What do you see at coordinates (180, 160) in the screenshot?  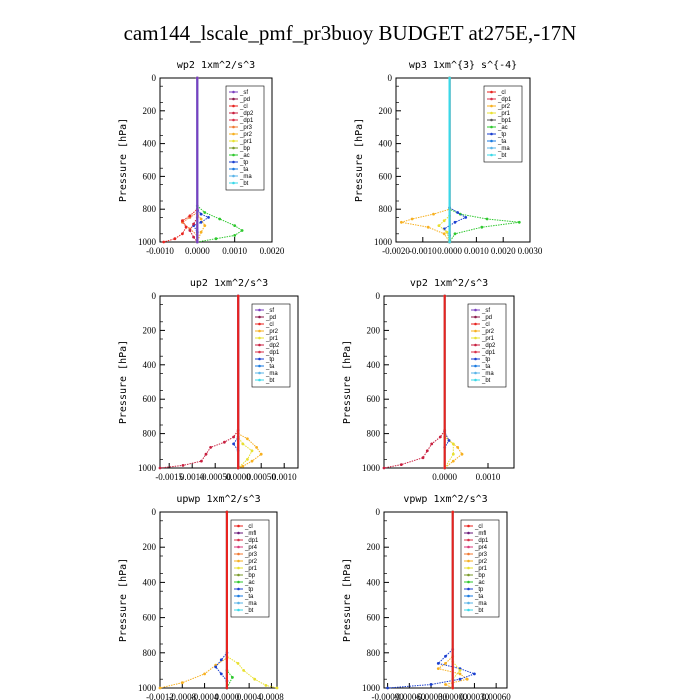 I see `series-line-cl` at bounding box center [180, 160].